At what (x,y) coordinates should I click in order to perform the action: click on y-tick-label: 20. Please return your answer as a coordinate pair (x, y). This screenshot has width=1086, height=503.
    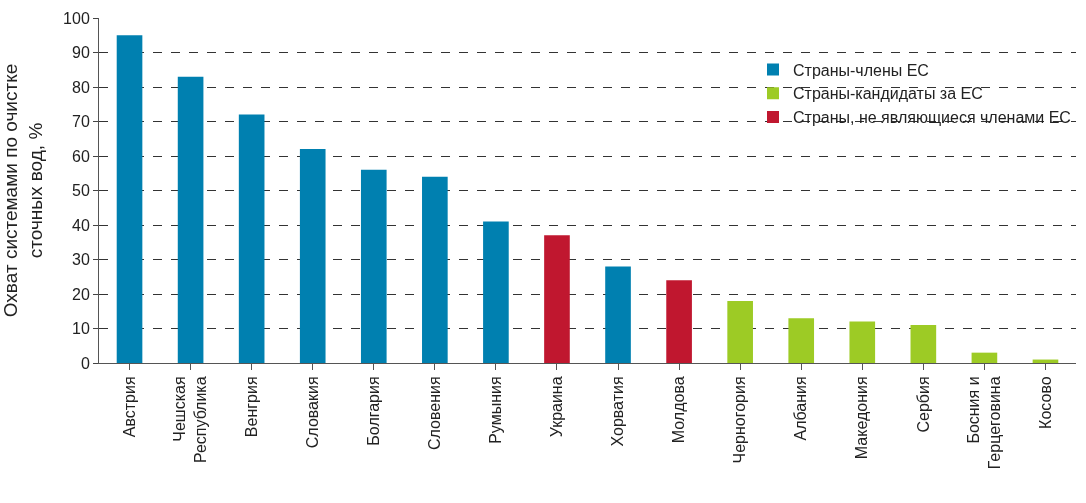
    Looking at the image, I should click on (81, 294).